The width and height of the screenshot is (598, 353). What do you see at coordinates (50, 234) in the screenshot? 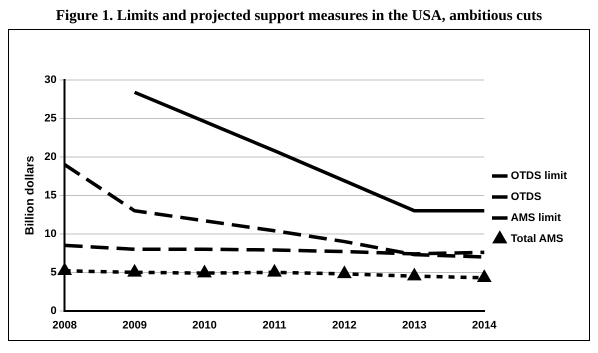
I see `y-tick-label: 10` at bounding box center [50, 234].